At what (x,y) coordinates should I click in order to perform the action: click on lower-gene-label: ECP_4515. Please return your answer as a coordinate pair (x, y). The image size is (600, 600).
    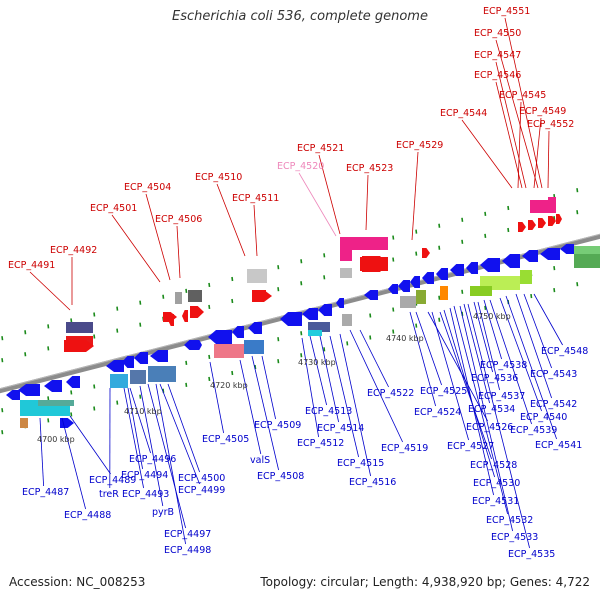
    Looking at the image, I should click on (360, 463).